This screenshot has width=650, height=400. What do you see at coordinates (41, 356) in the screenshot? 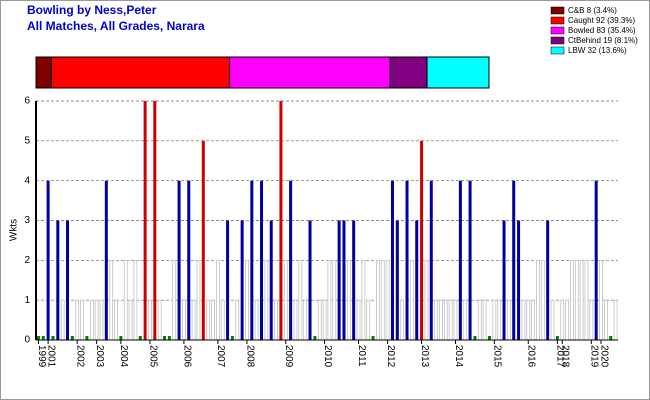
I see `x-tick-label: 1999` at bounding box center [41, 356].